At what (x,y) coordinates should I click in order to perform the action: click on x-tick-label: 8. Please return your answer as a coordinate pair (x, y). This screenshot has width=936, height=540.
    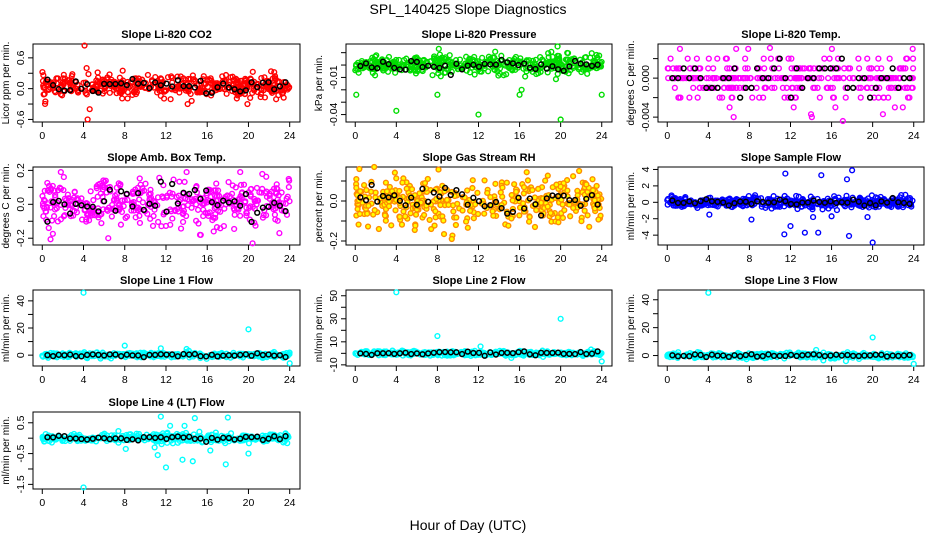
    Looking at the image, I should click on (125, 503).